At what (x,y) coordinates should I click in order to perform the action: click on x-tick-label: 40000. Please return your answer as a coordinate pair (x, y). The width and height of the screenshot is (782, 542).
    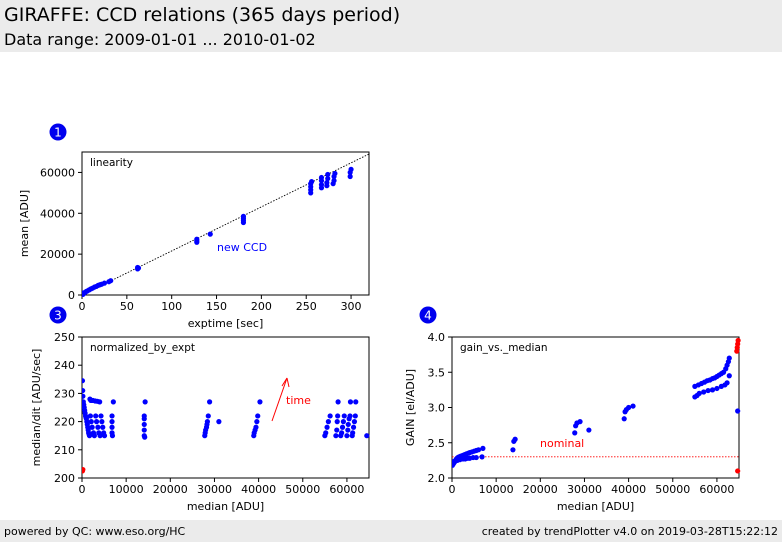
    Looking at the image, I should click on (628, 489).